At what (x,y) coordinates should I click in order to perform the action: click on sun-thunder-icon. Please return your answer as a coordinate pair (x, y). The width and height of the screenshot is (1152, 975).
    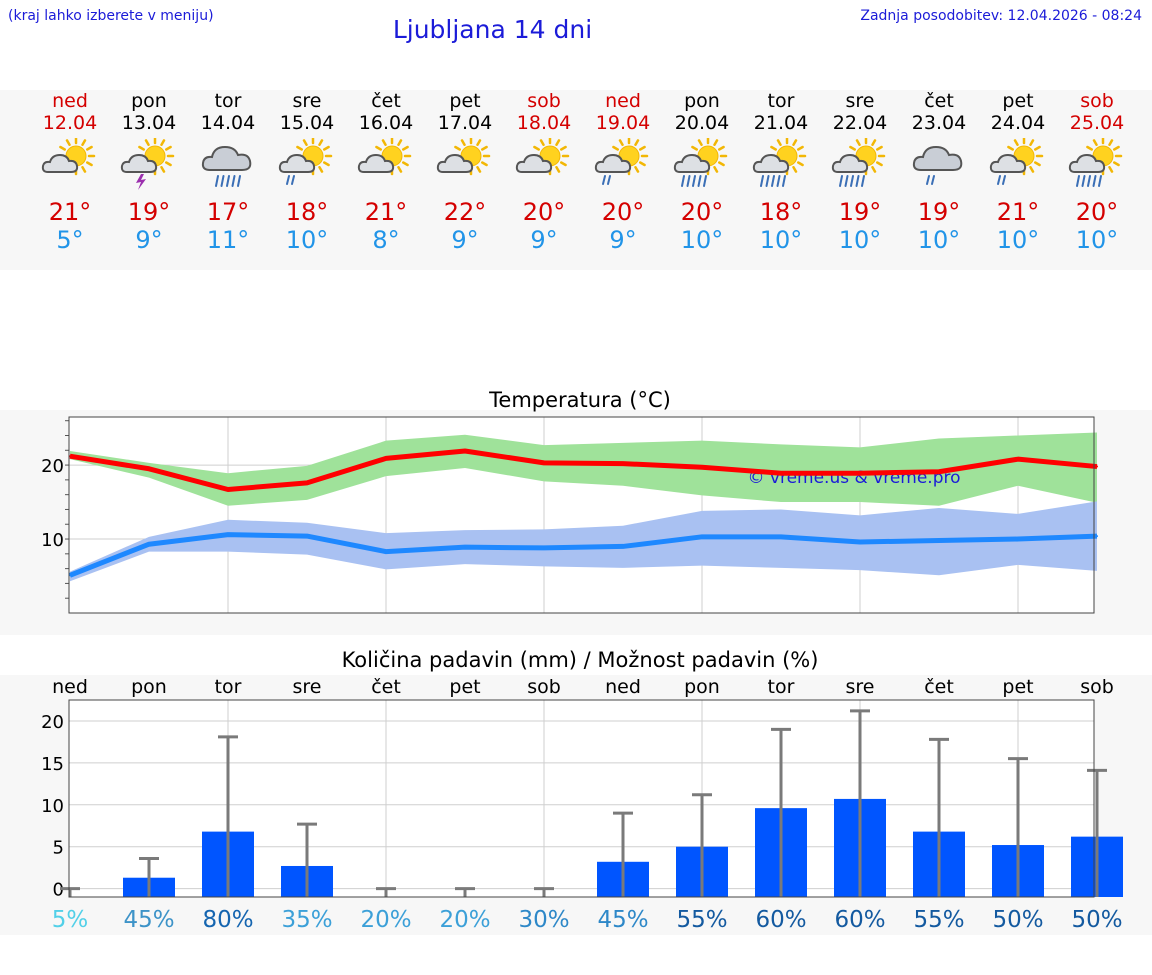
    Looking at the image, I should click on (149, 164).